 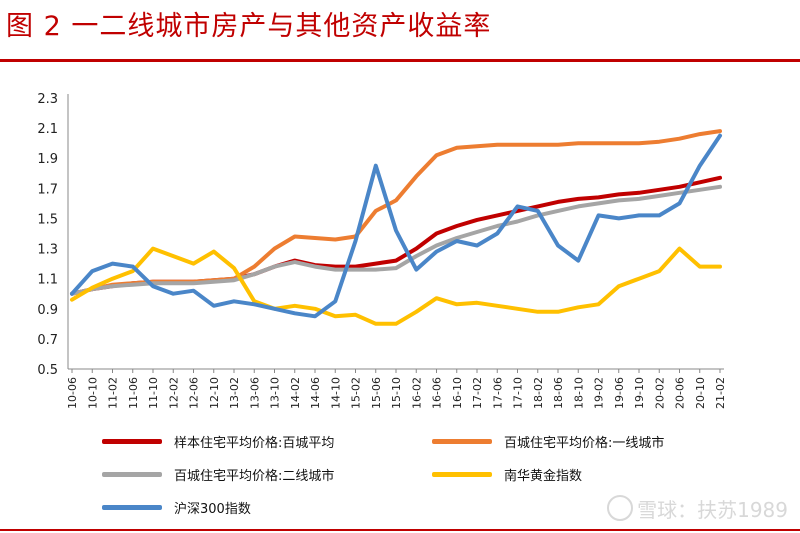 What do you see at coordinates (497, 393) in the screenshot?
I see `x-tick-label: 17-06` at bounding box center [497, 393].